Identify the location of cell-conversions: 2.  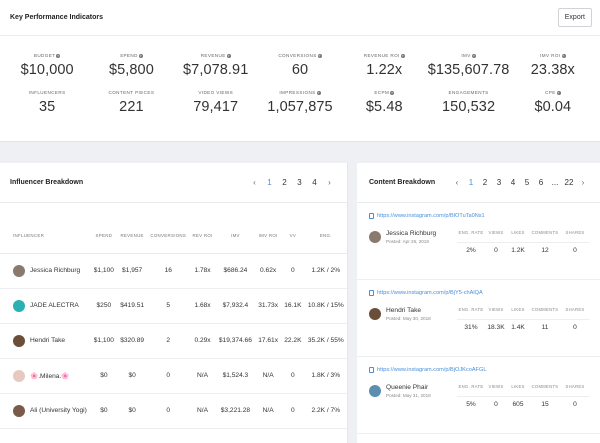
(168, 341).